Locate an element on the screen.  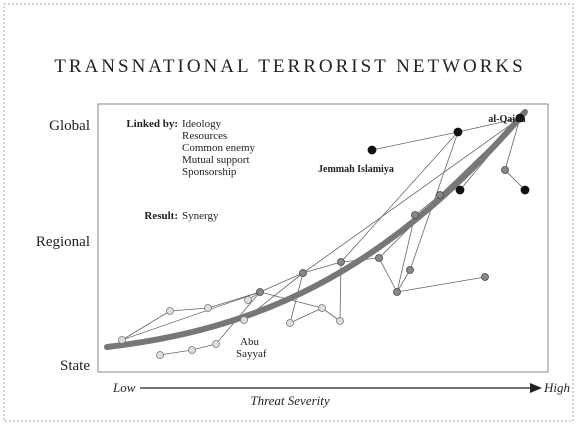
node-label: Sayyaf is located at coordinates (251, 354).